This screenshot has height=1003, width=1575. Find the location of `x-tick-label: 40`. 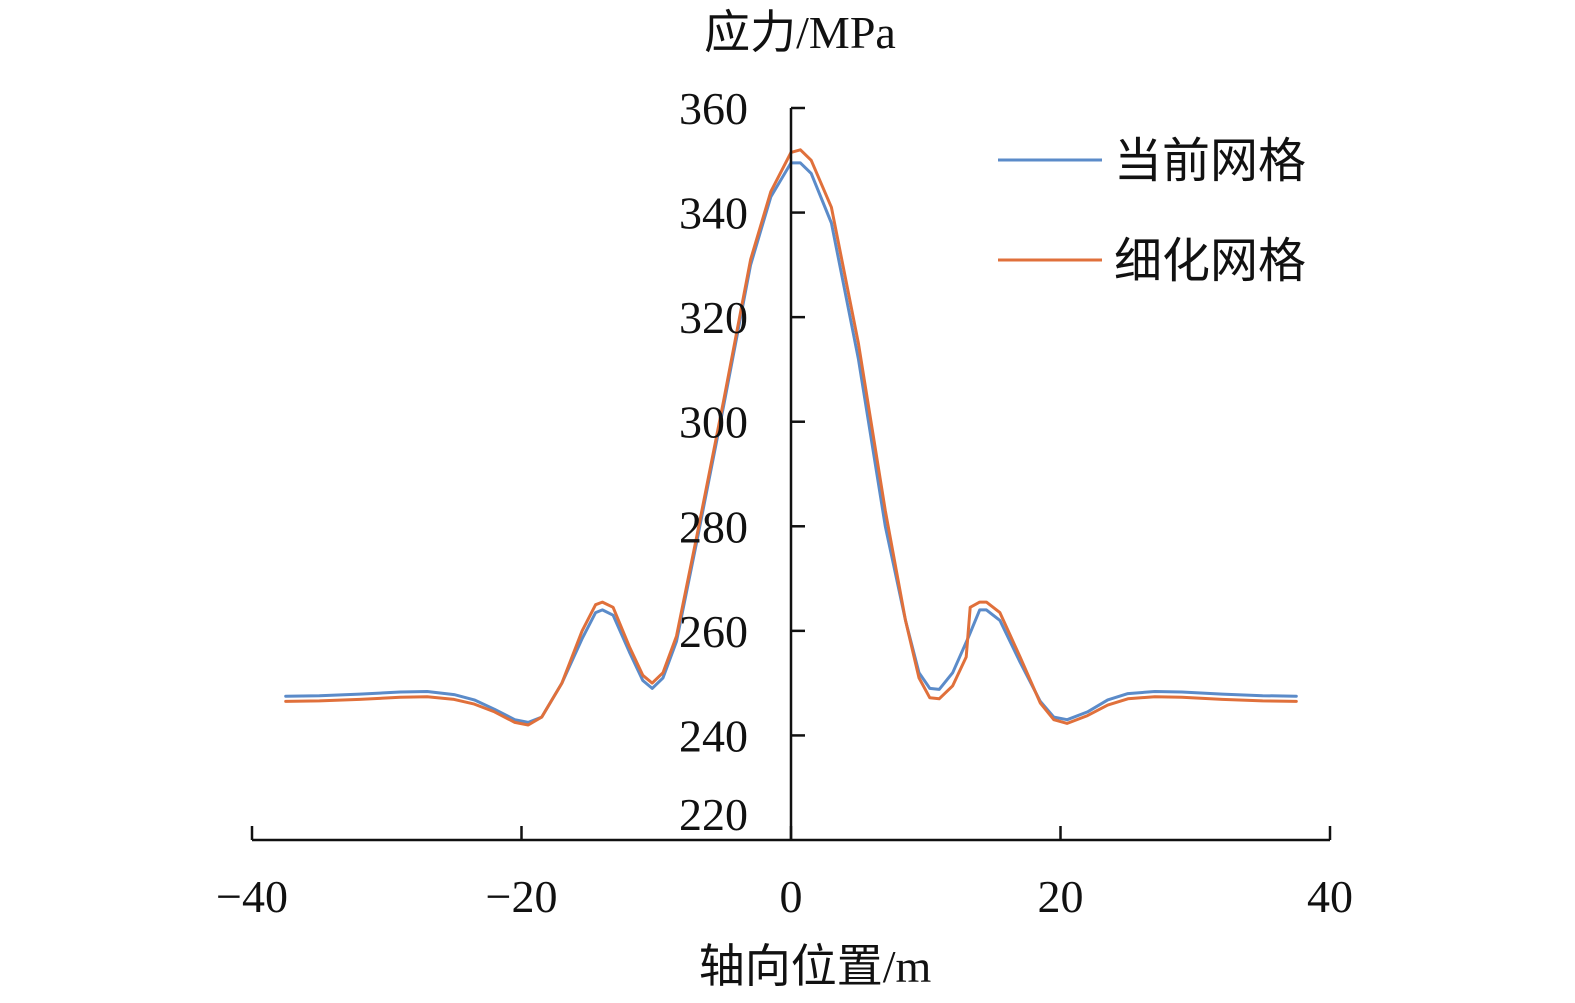

x-tick-label: 40 is located at coordinates (1330, 896).